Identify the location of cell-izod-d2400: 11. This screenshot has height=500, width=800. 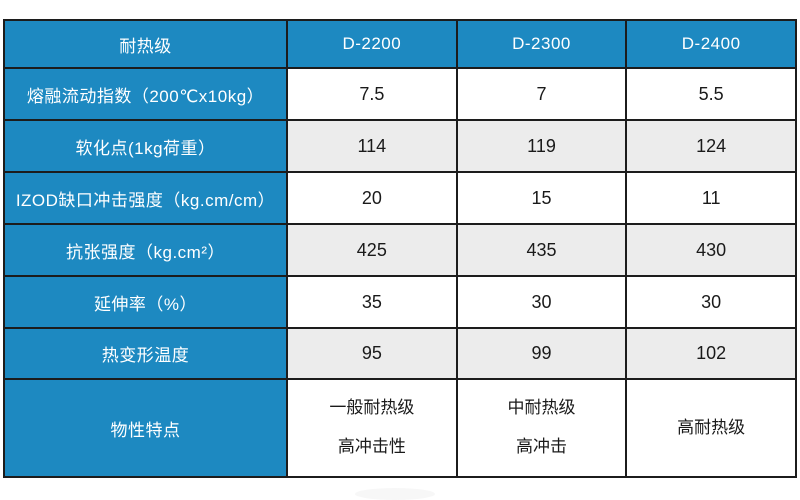
(711, 198).